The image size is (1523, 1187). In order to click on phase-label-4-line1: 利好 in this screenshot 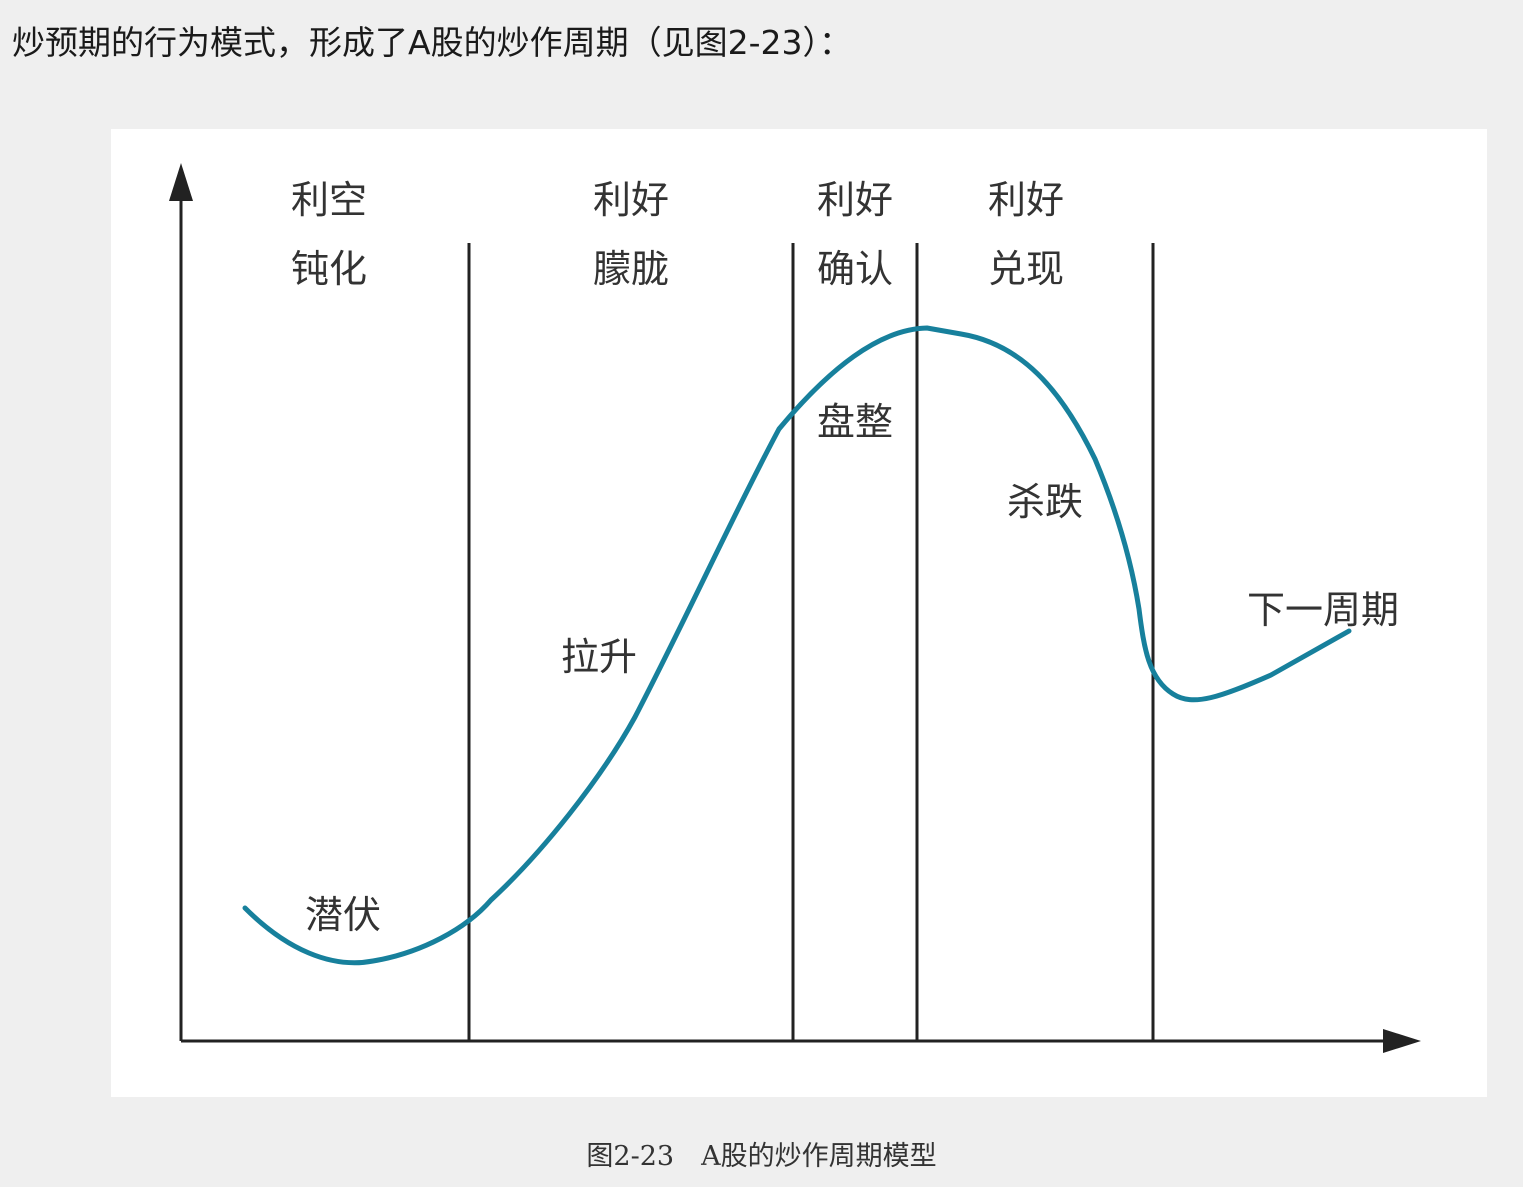, I will do `click(1026, 200)`.